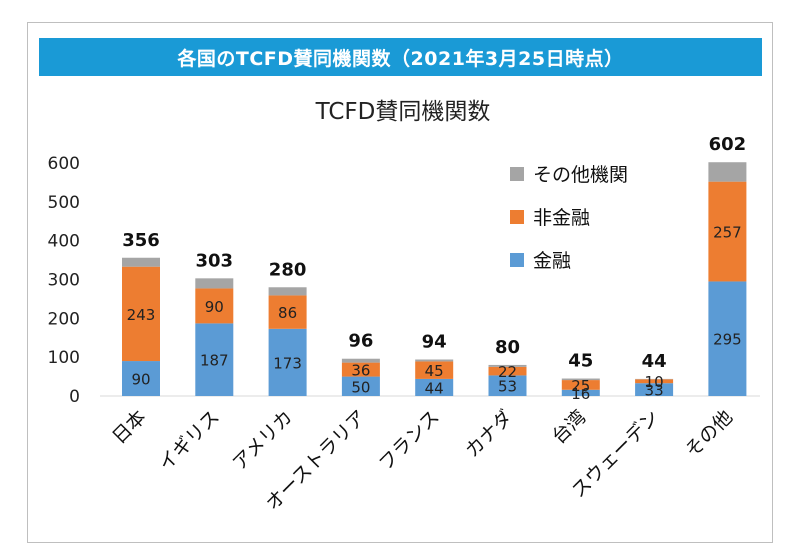  Describe the element at coordinates (728, 144) in the screenshot. I see `bar-total-label: 602` at that location.